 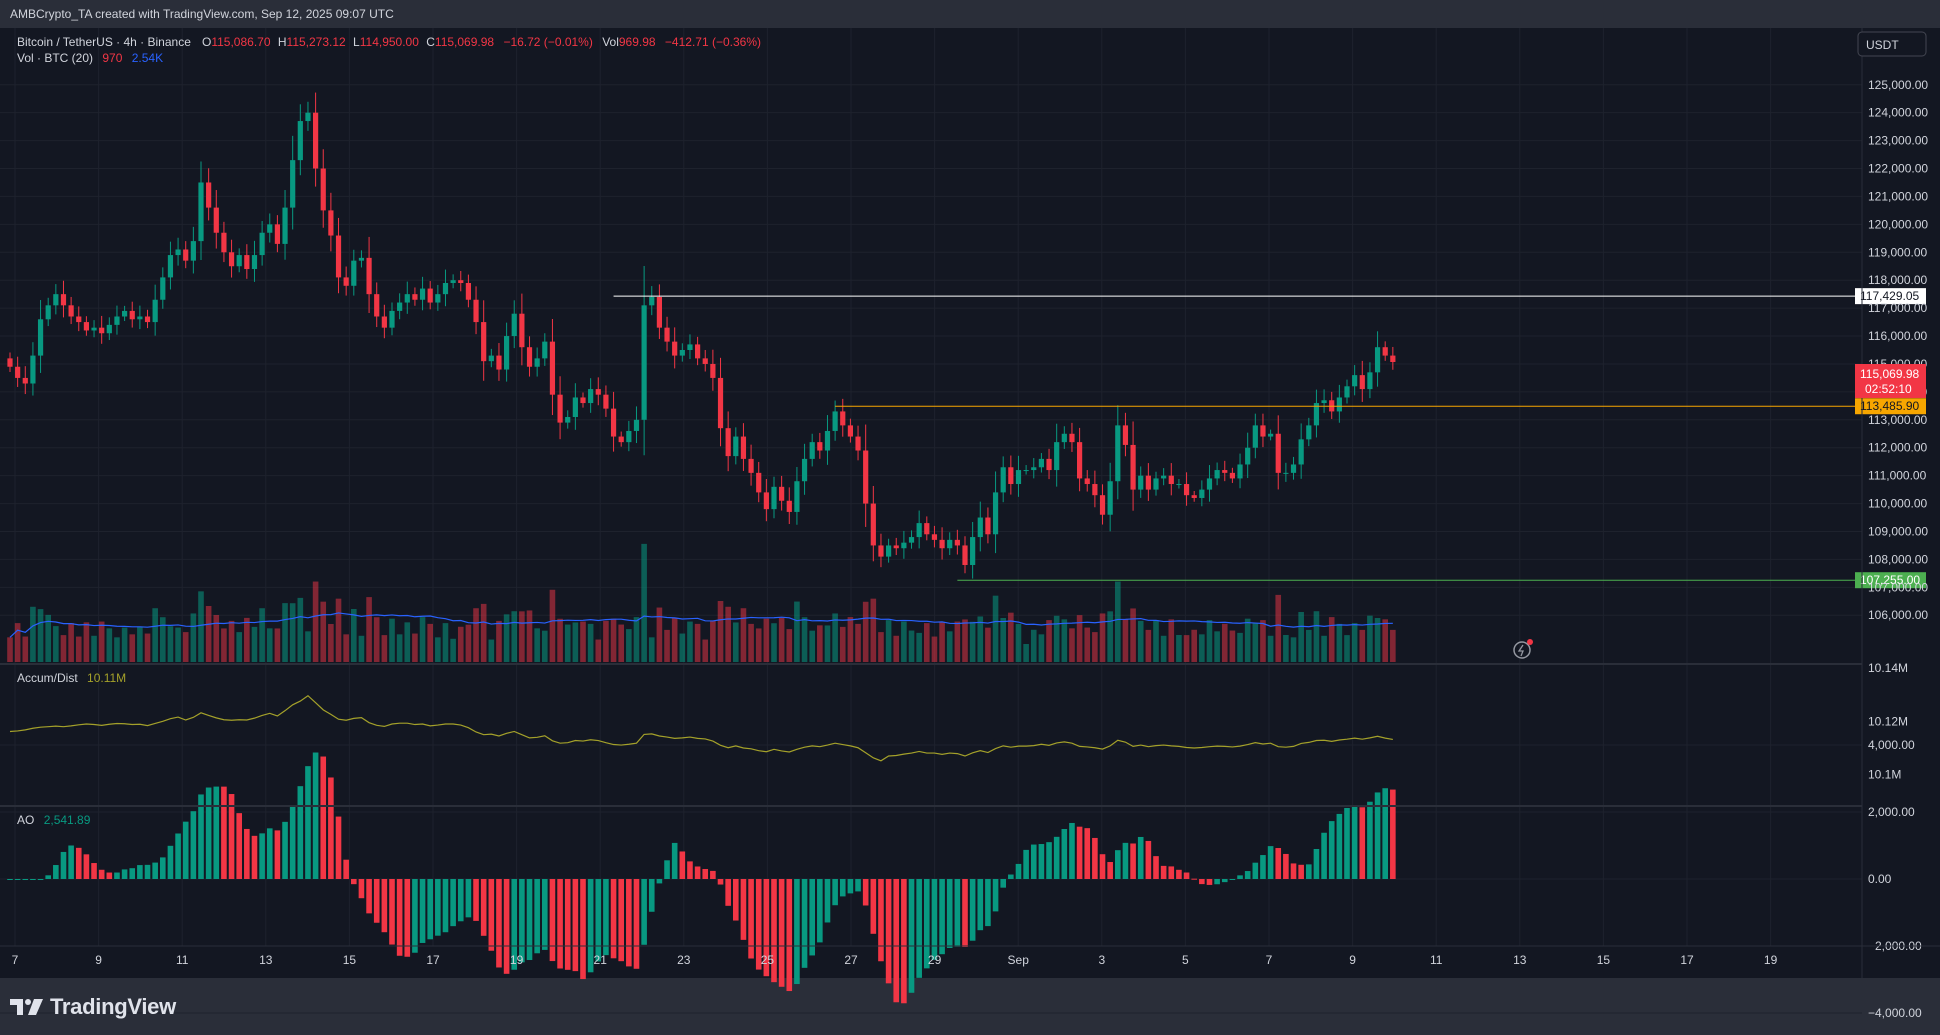 What do you see at coordinates (1897, 504) in the screenshot?
I see `price-tick-label: 110,000.00` at bounding box center [1897, 504].